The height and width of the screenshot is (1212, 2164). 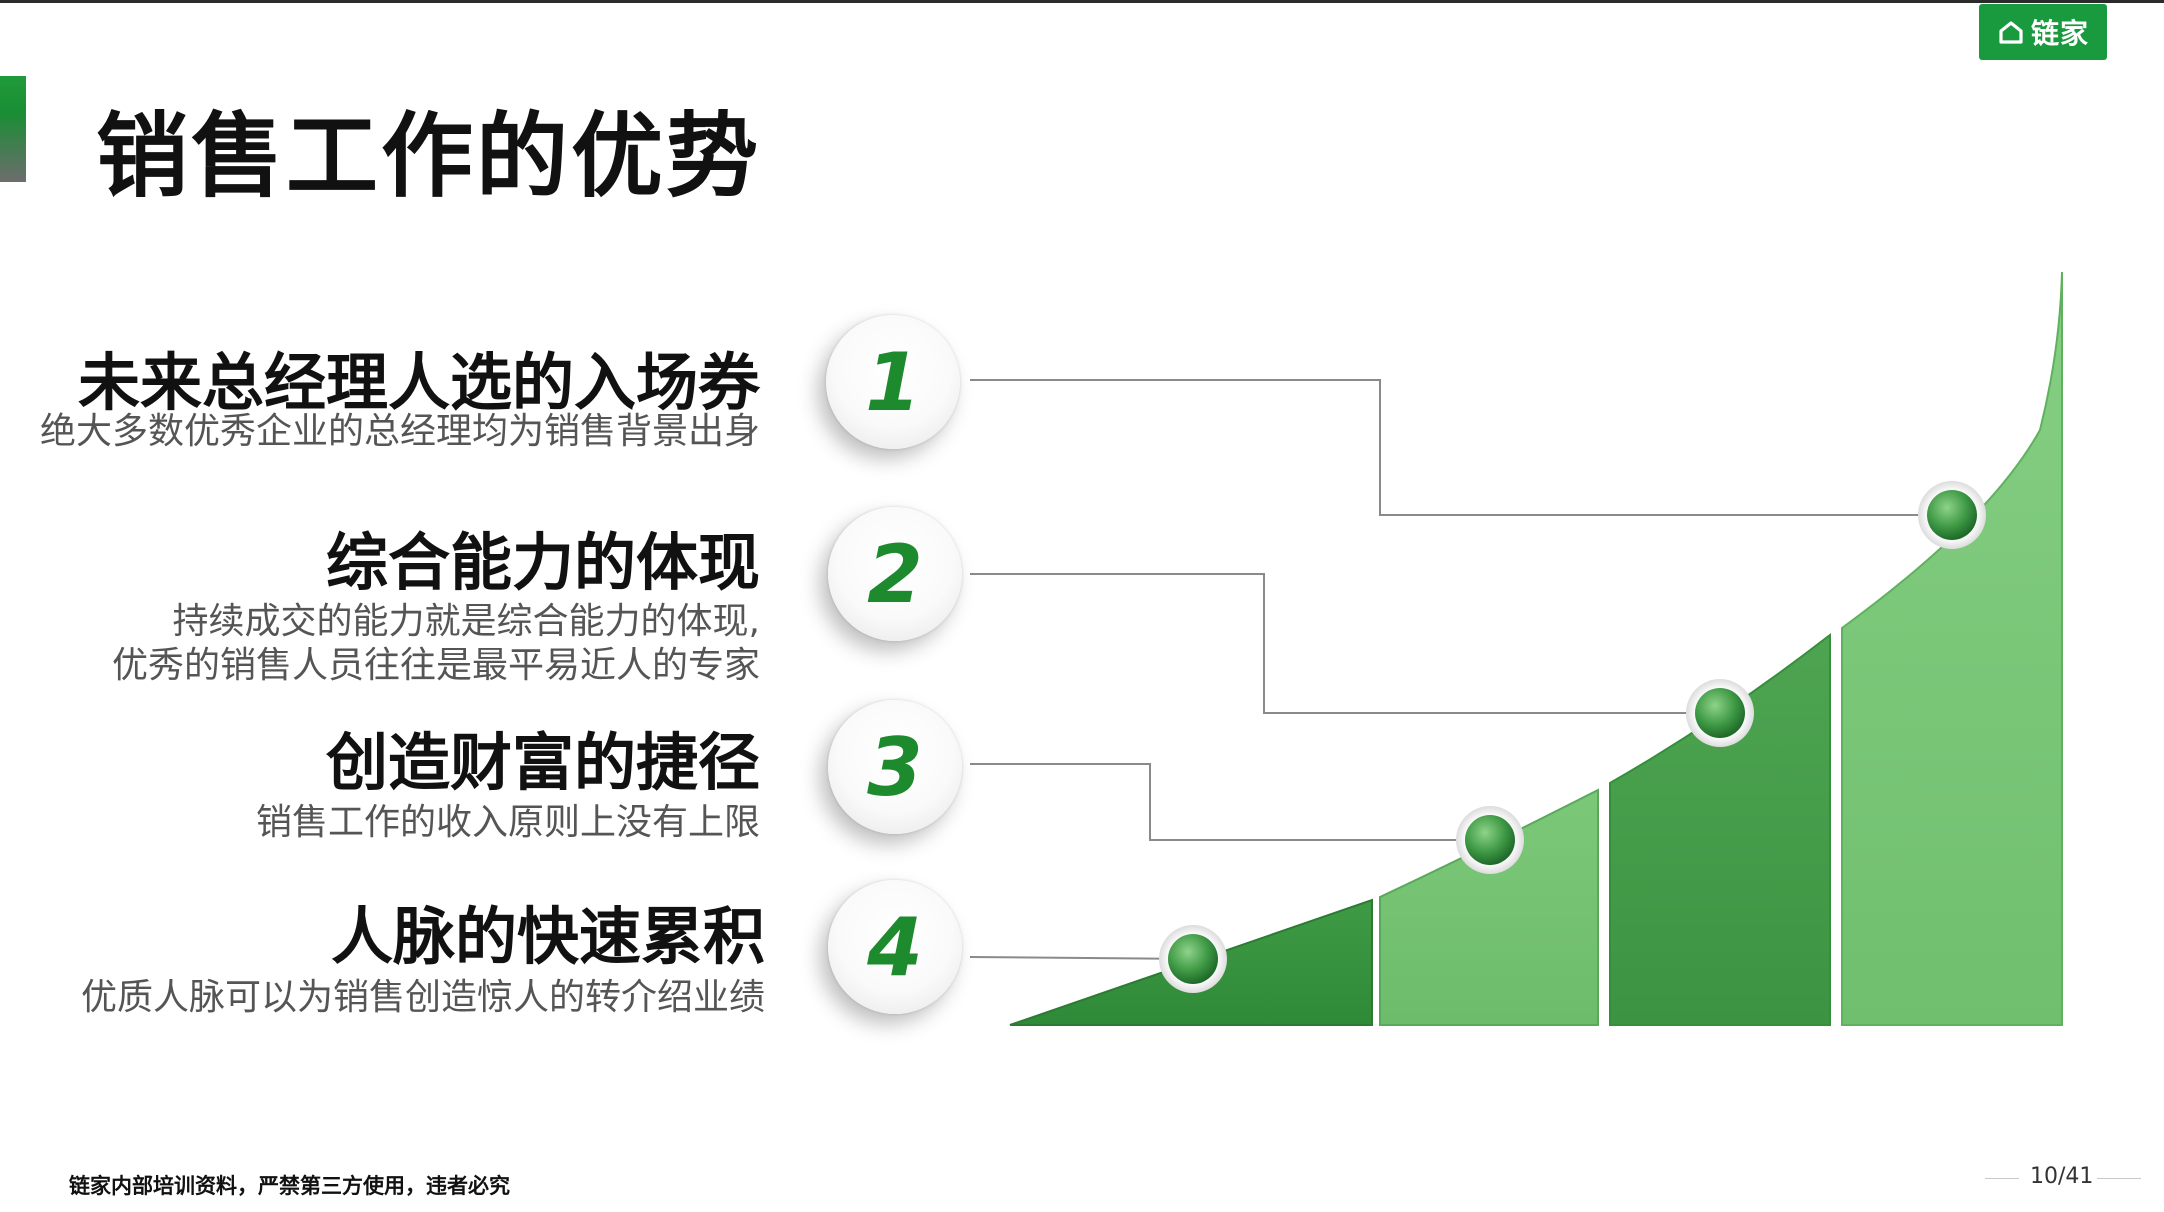 What do you see at coordinates (2011, 32) in the screenshot?
I see `house-icon` at bounding box center [2011, 32].